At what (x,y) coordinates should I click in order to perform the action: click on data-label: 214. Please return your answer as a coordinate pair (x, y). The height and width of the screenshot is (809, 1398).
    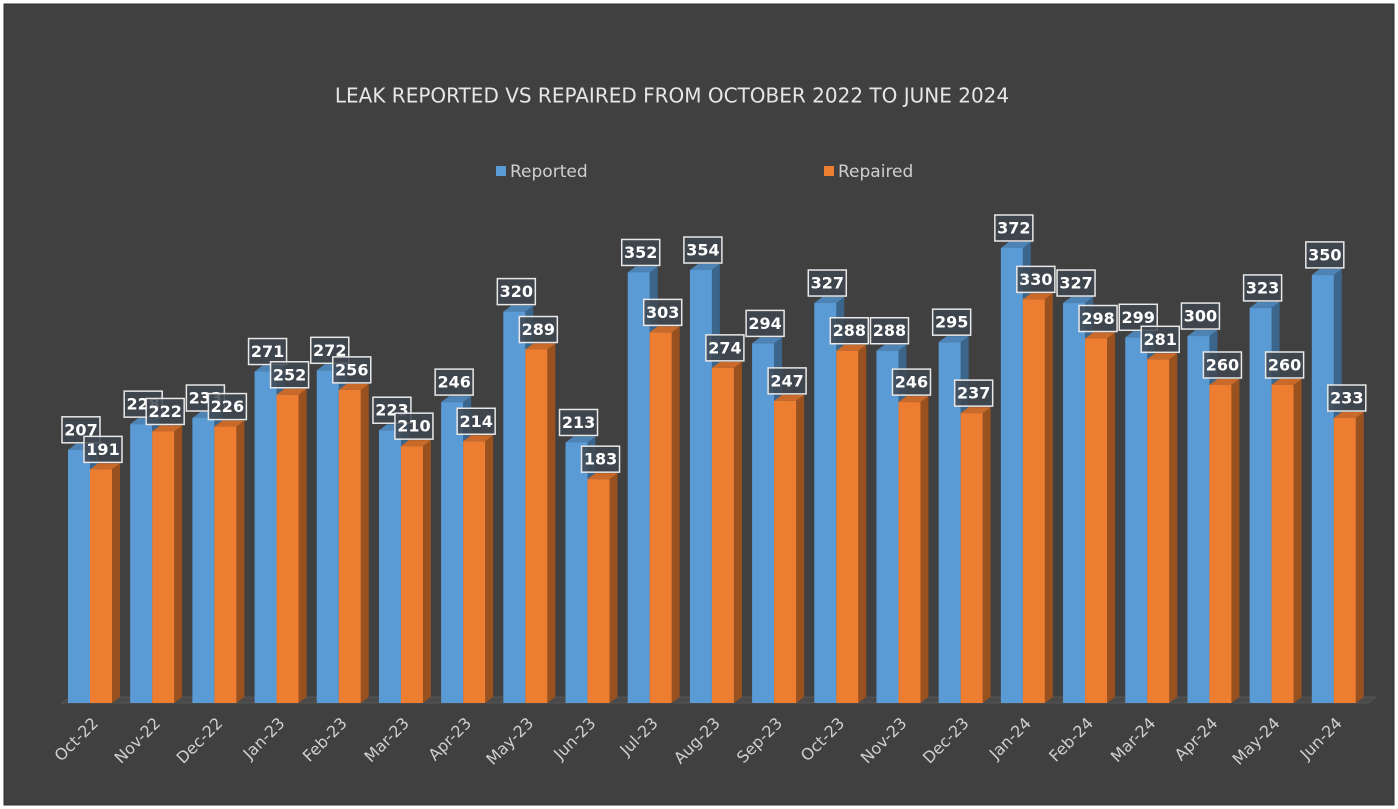
    Looking at the image, I should click on (475, 421).